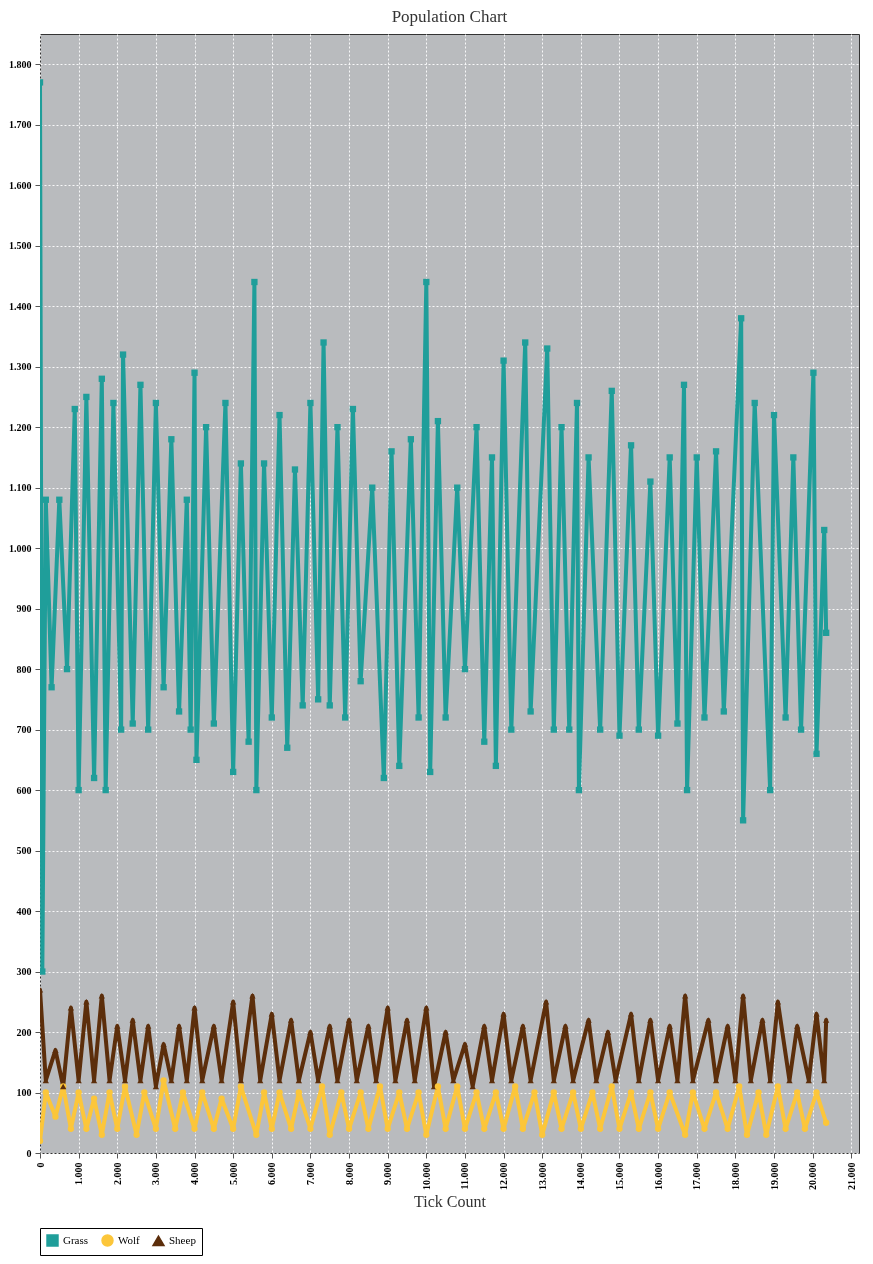 The height and width of the screenshot is (1264, 873). Describe the element at coordinates (465, 1176) in the screenshot. I see `x-tick-label: 11.000` at that location.